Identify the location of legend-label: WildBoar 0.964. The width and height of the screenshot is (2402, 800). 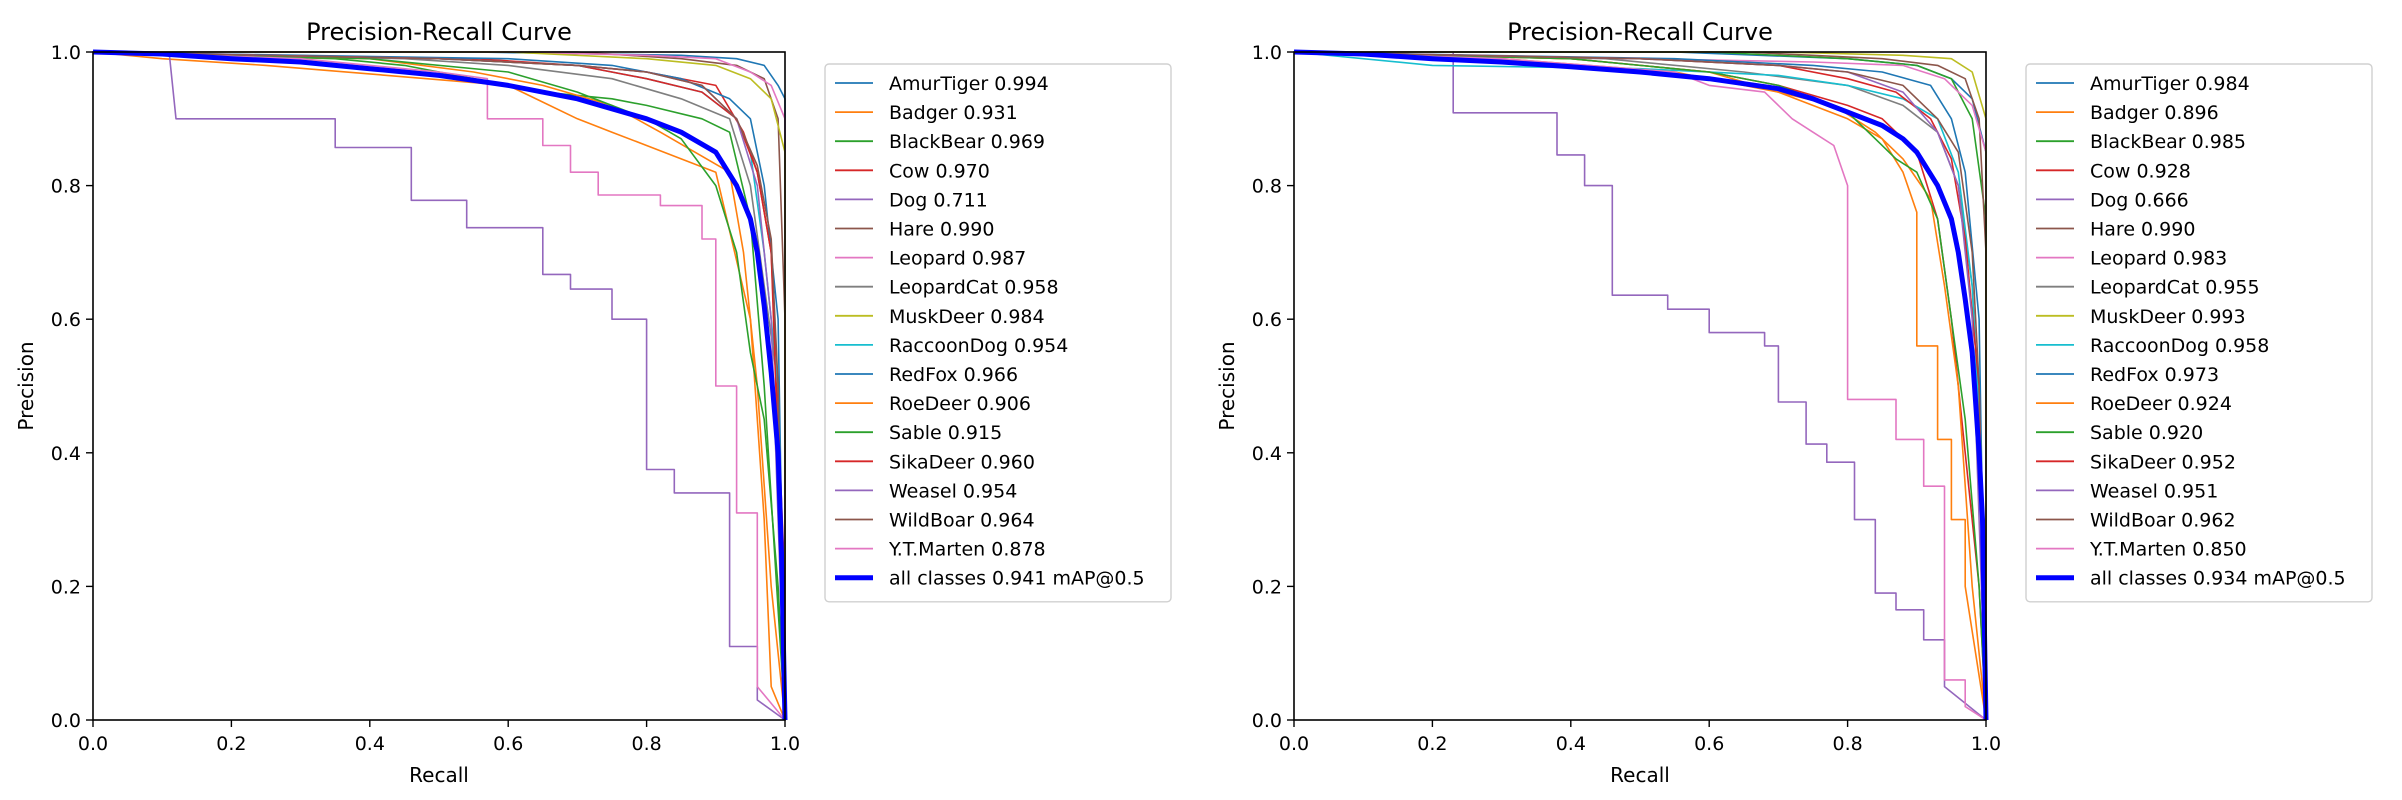
(962, 521).